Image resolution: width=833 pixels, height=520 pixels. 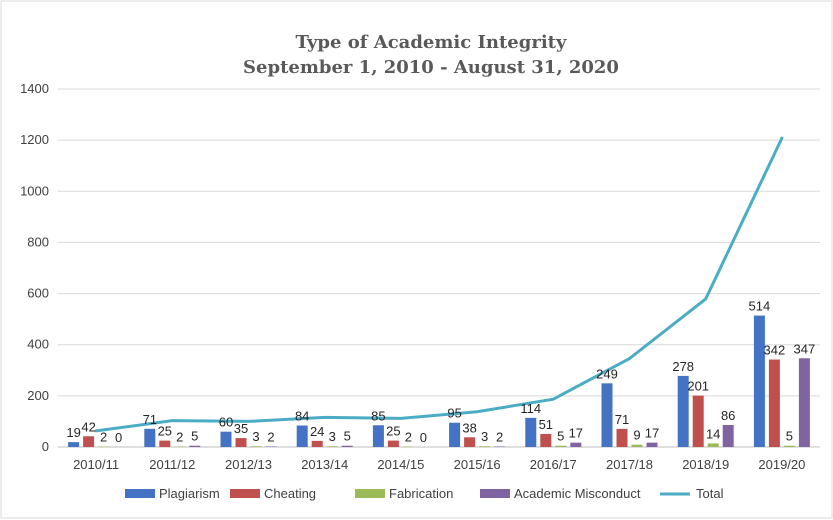 I want to click on data-label-plagiarism: 71, so click(x=150, y=419).